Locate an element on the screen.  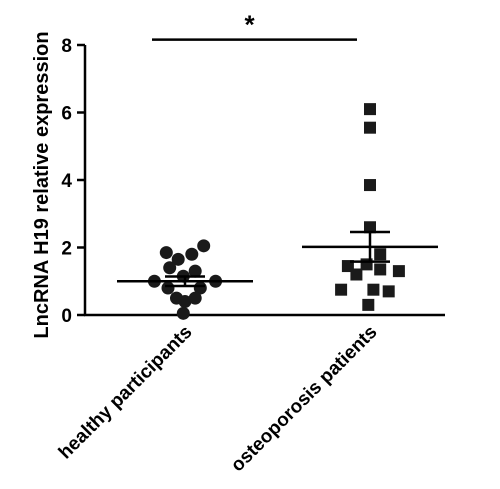
y-axis-label: LncRNA H19 relative expression is located at coordinates (42, 184).